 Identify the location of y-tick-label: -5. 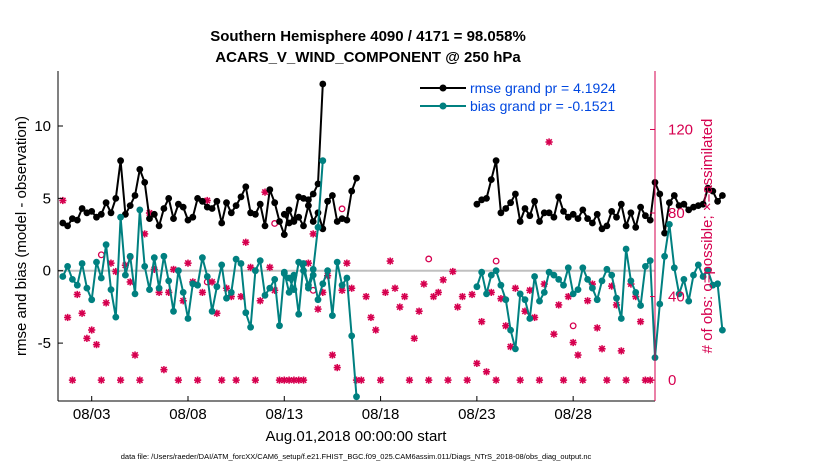
(44, 343).